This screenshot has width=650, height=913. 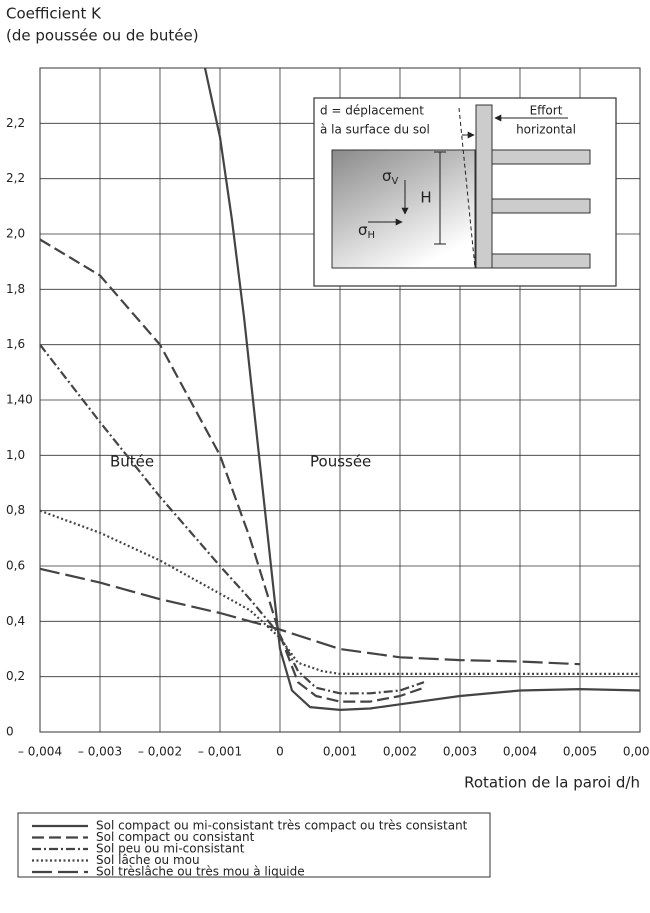 I want to click on y-tick-label: 0,2, so click(x=15, y=676).